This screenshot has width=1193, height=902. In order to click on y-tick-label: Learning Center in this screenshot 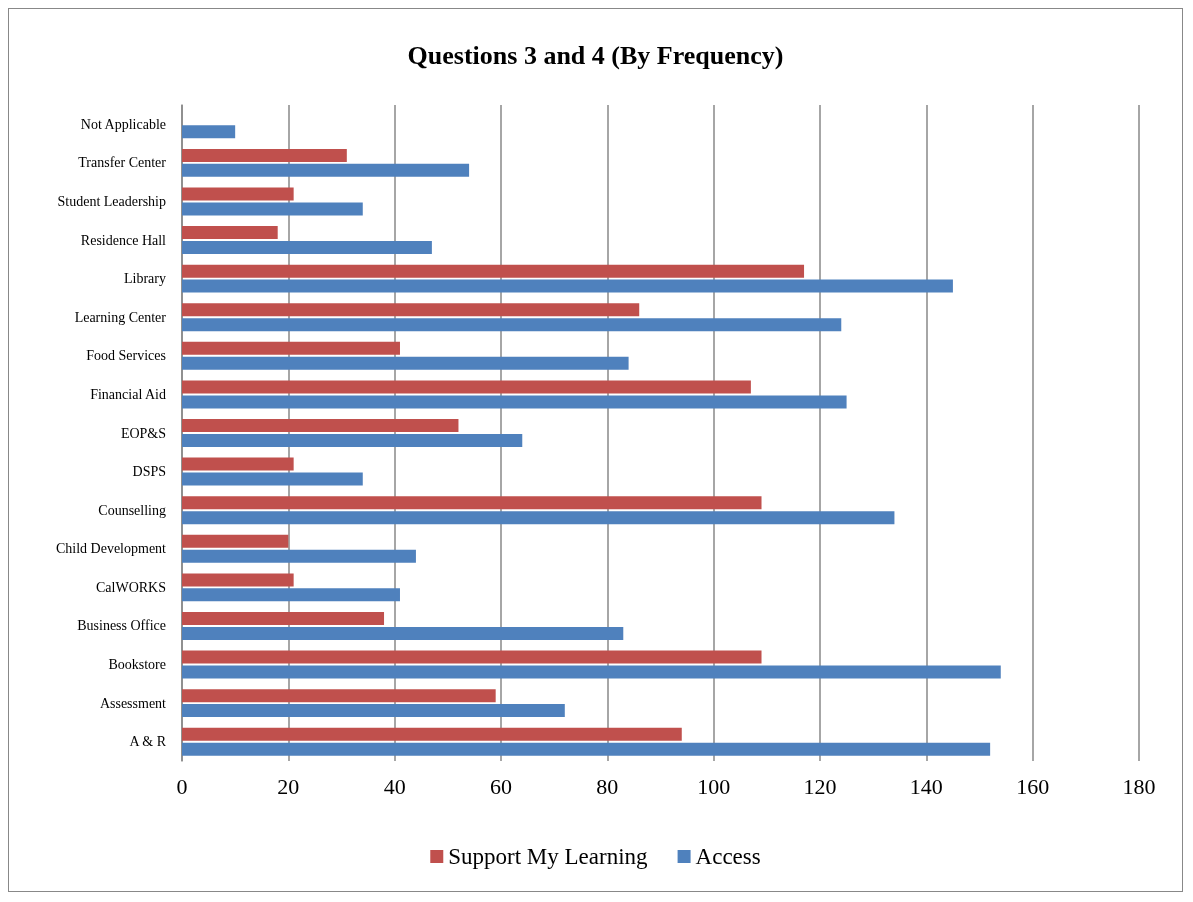, I will do `click(120, 317)`.